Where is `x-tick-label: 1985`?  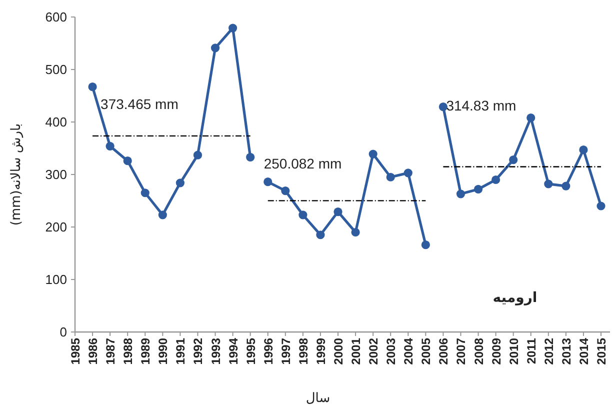
x-tick-label: 1985 is located at coordinates (75, 351).